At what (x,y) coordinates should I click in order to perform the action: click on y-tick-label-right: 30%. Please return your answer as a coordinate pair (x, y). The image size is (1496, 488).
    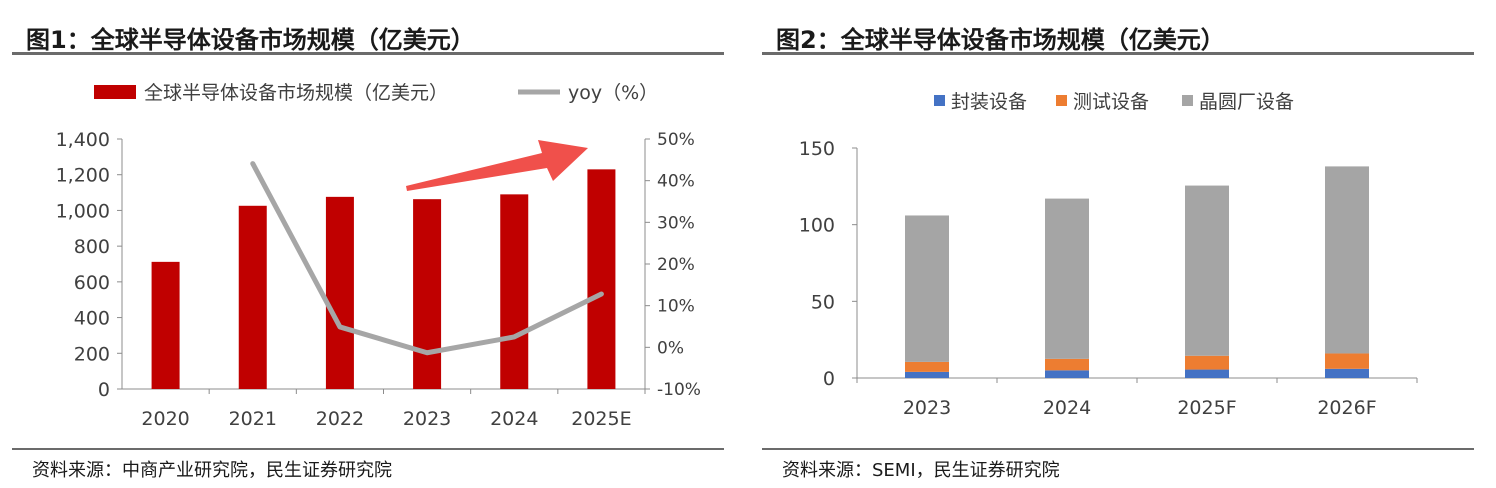
    Looking at the image, I should click on (676, 223).